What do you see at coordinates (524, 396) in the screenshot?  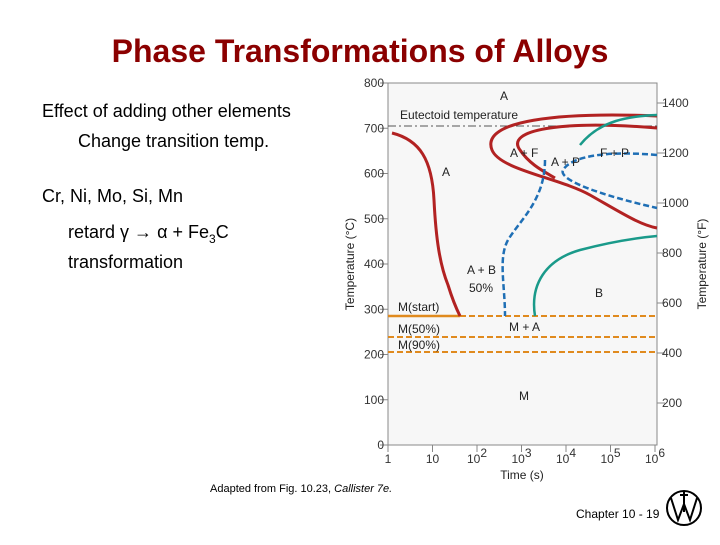 I see `region-label: M` at bounding box center [524, 396].